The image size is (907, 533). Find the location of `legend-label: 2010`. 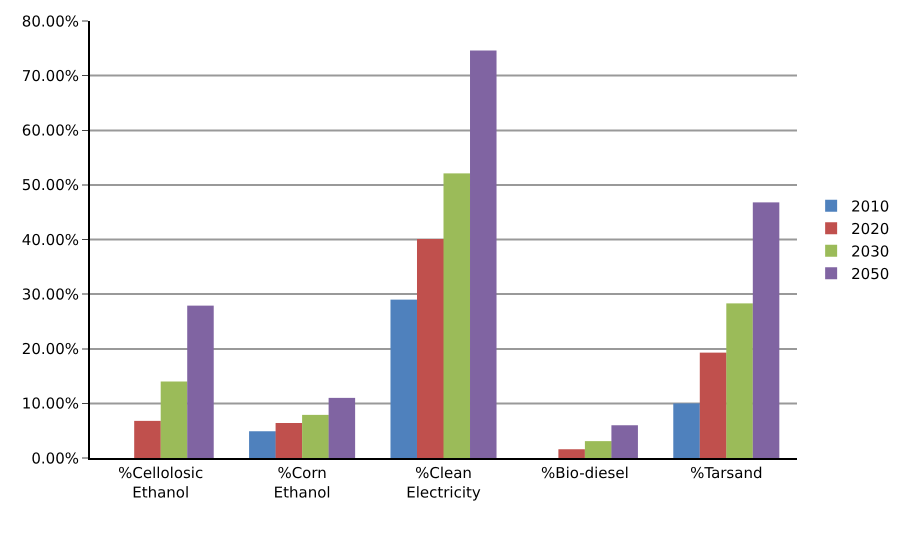

legend-label: 2010 is located at coordinates (870, 207).